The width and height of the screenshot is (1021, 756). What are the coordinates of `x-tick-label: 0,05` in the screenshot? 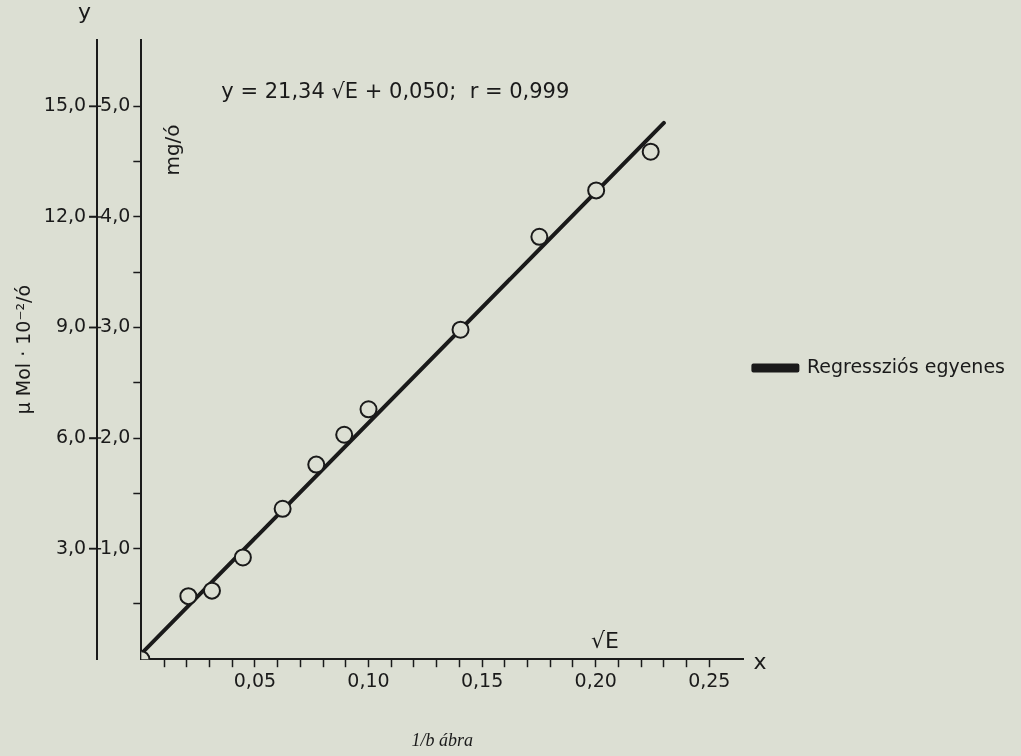 It's located at (255, 679).